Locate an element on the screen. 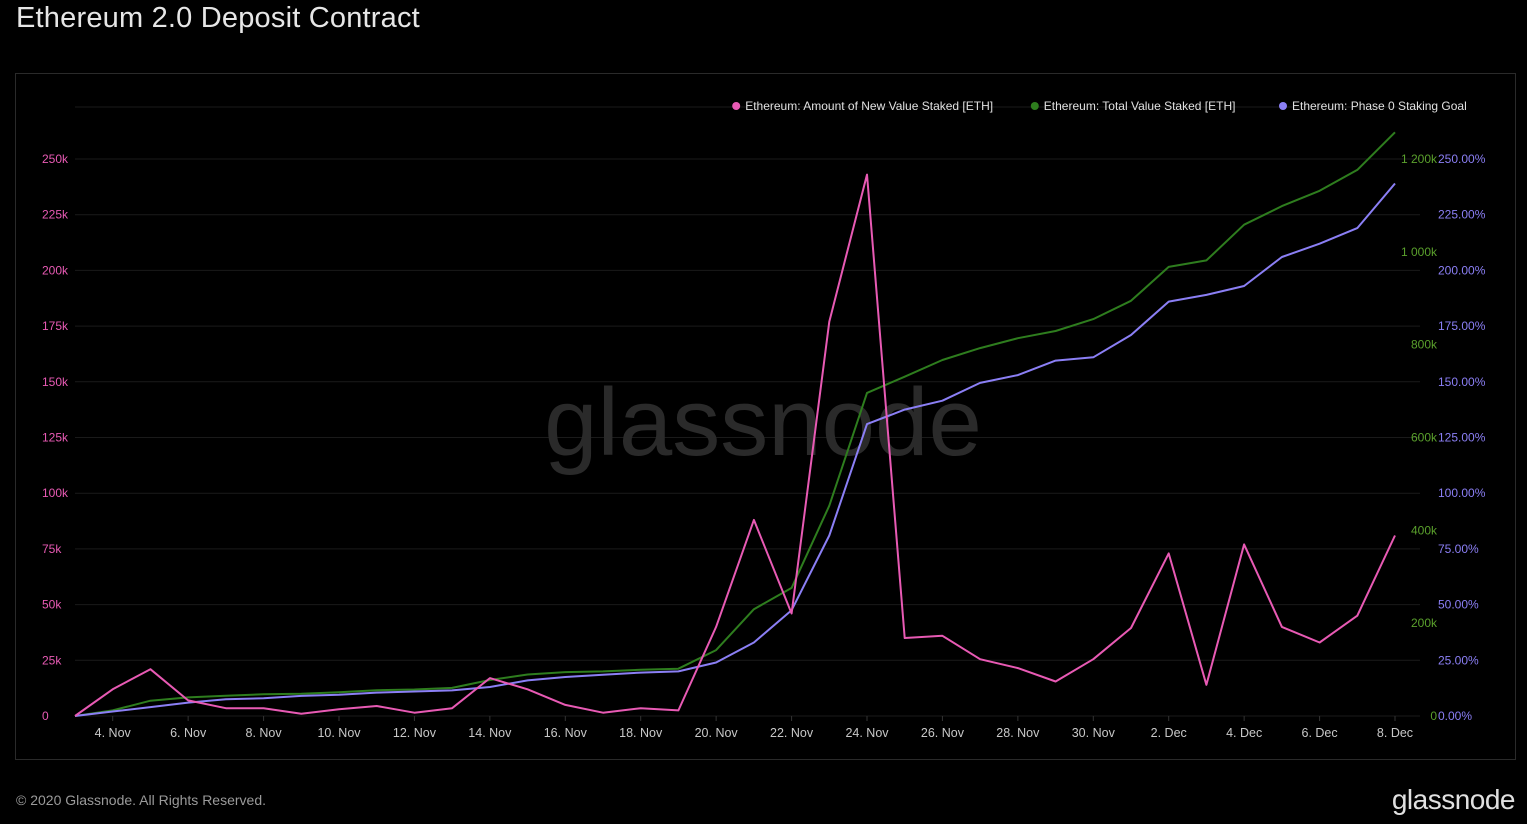 The height and width of the screenshot is (824, 1527). left-axis-tick-label: 50k is located at coordinates (52, 605).